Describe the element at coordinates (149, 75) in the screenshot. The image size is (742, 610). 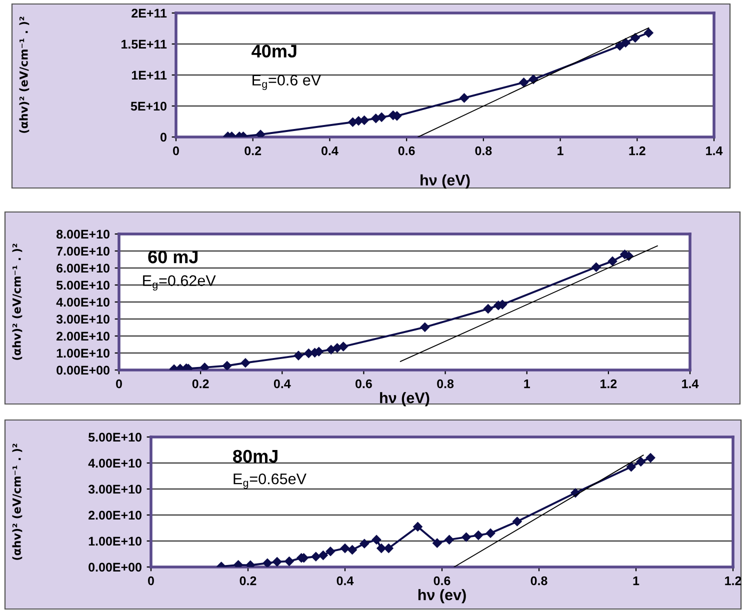
I see `y-tick-label: 1E+11` at that location.